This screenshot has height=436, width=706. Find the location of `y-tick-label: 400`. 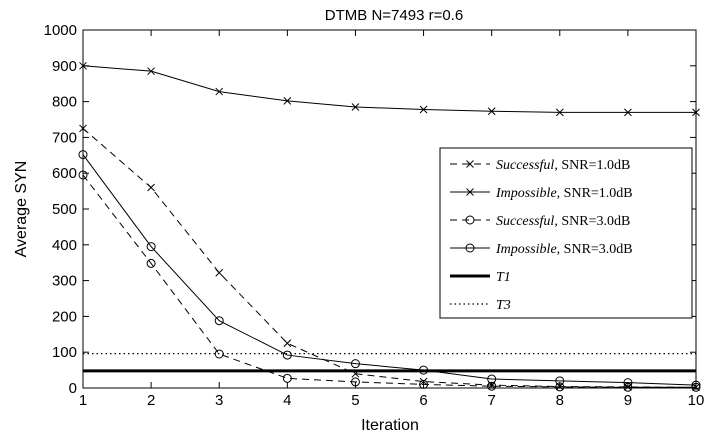

y-tick-label: 400 is located at coordinates (64, 245).